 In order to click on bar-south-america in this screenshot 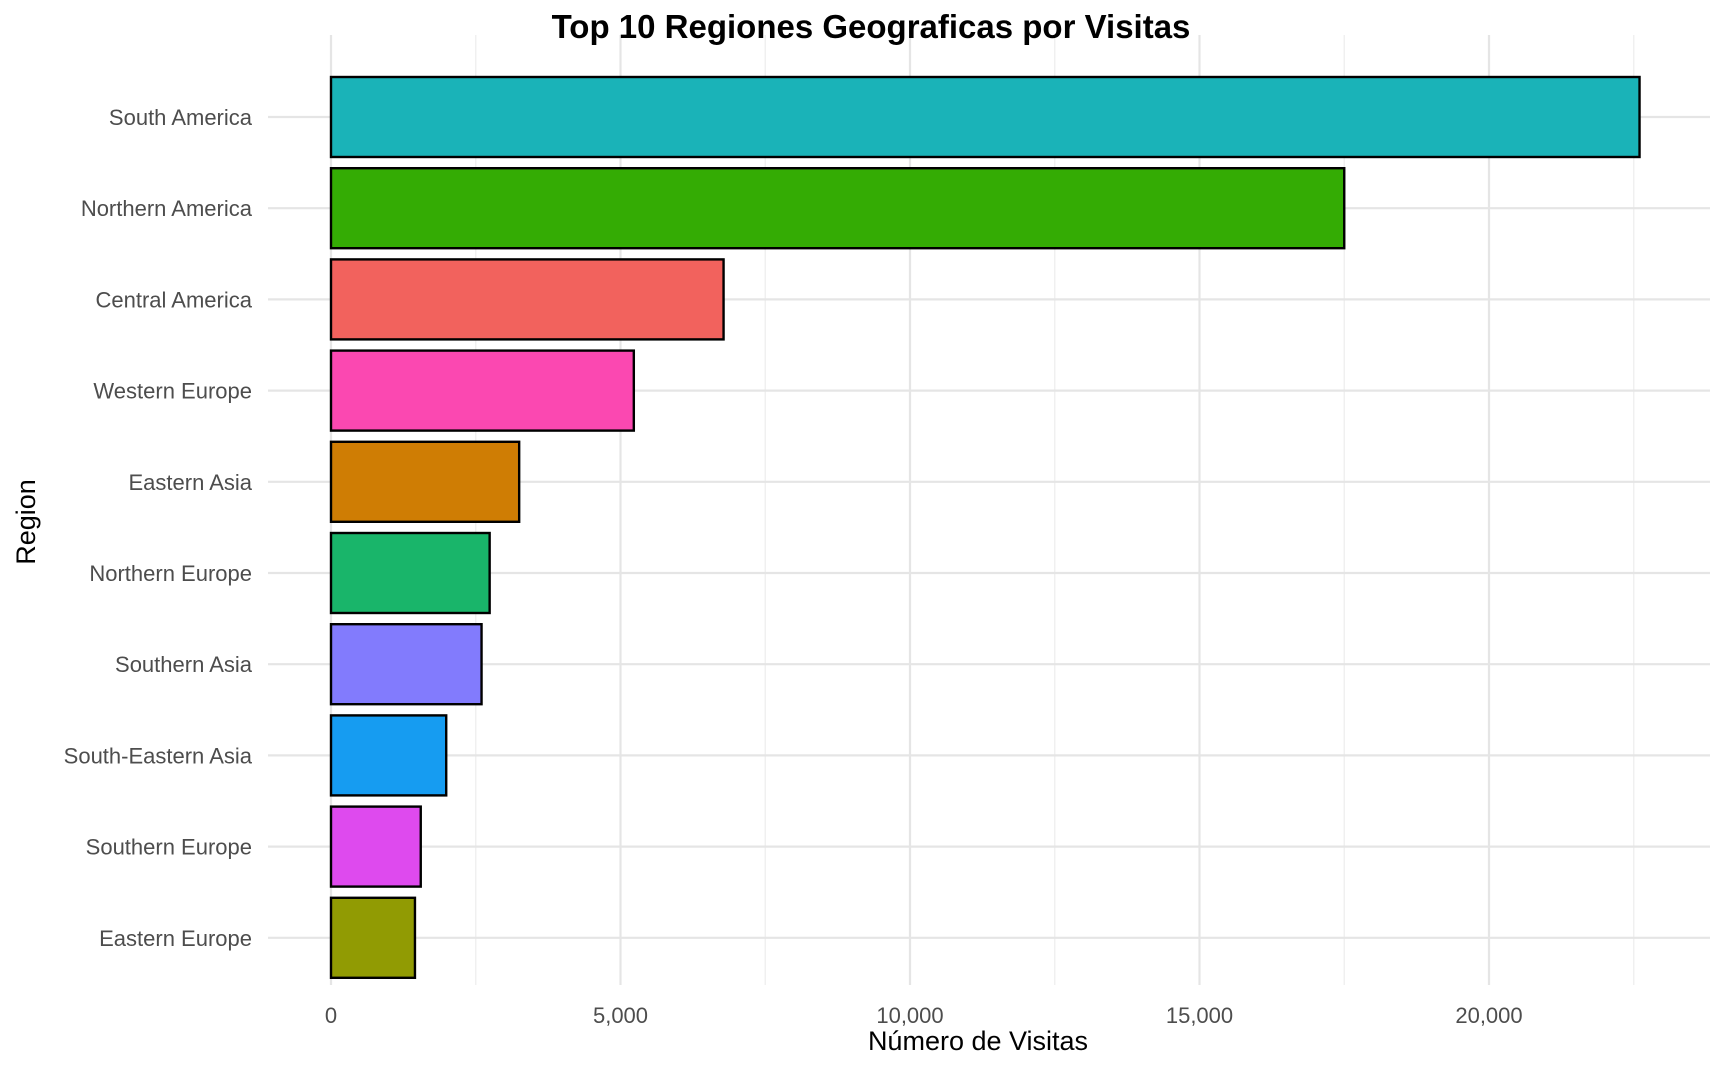, I will do `click(985, 117)`.